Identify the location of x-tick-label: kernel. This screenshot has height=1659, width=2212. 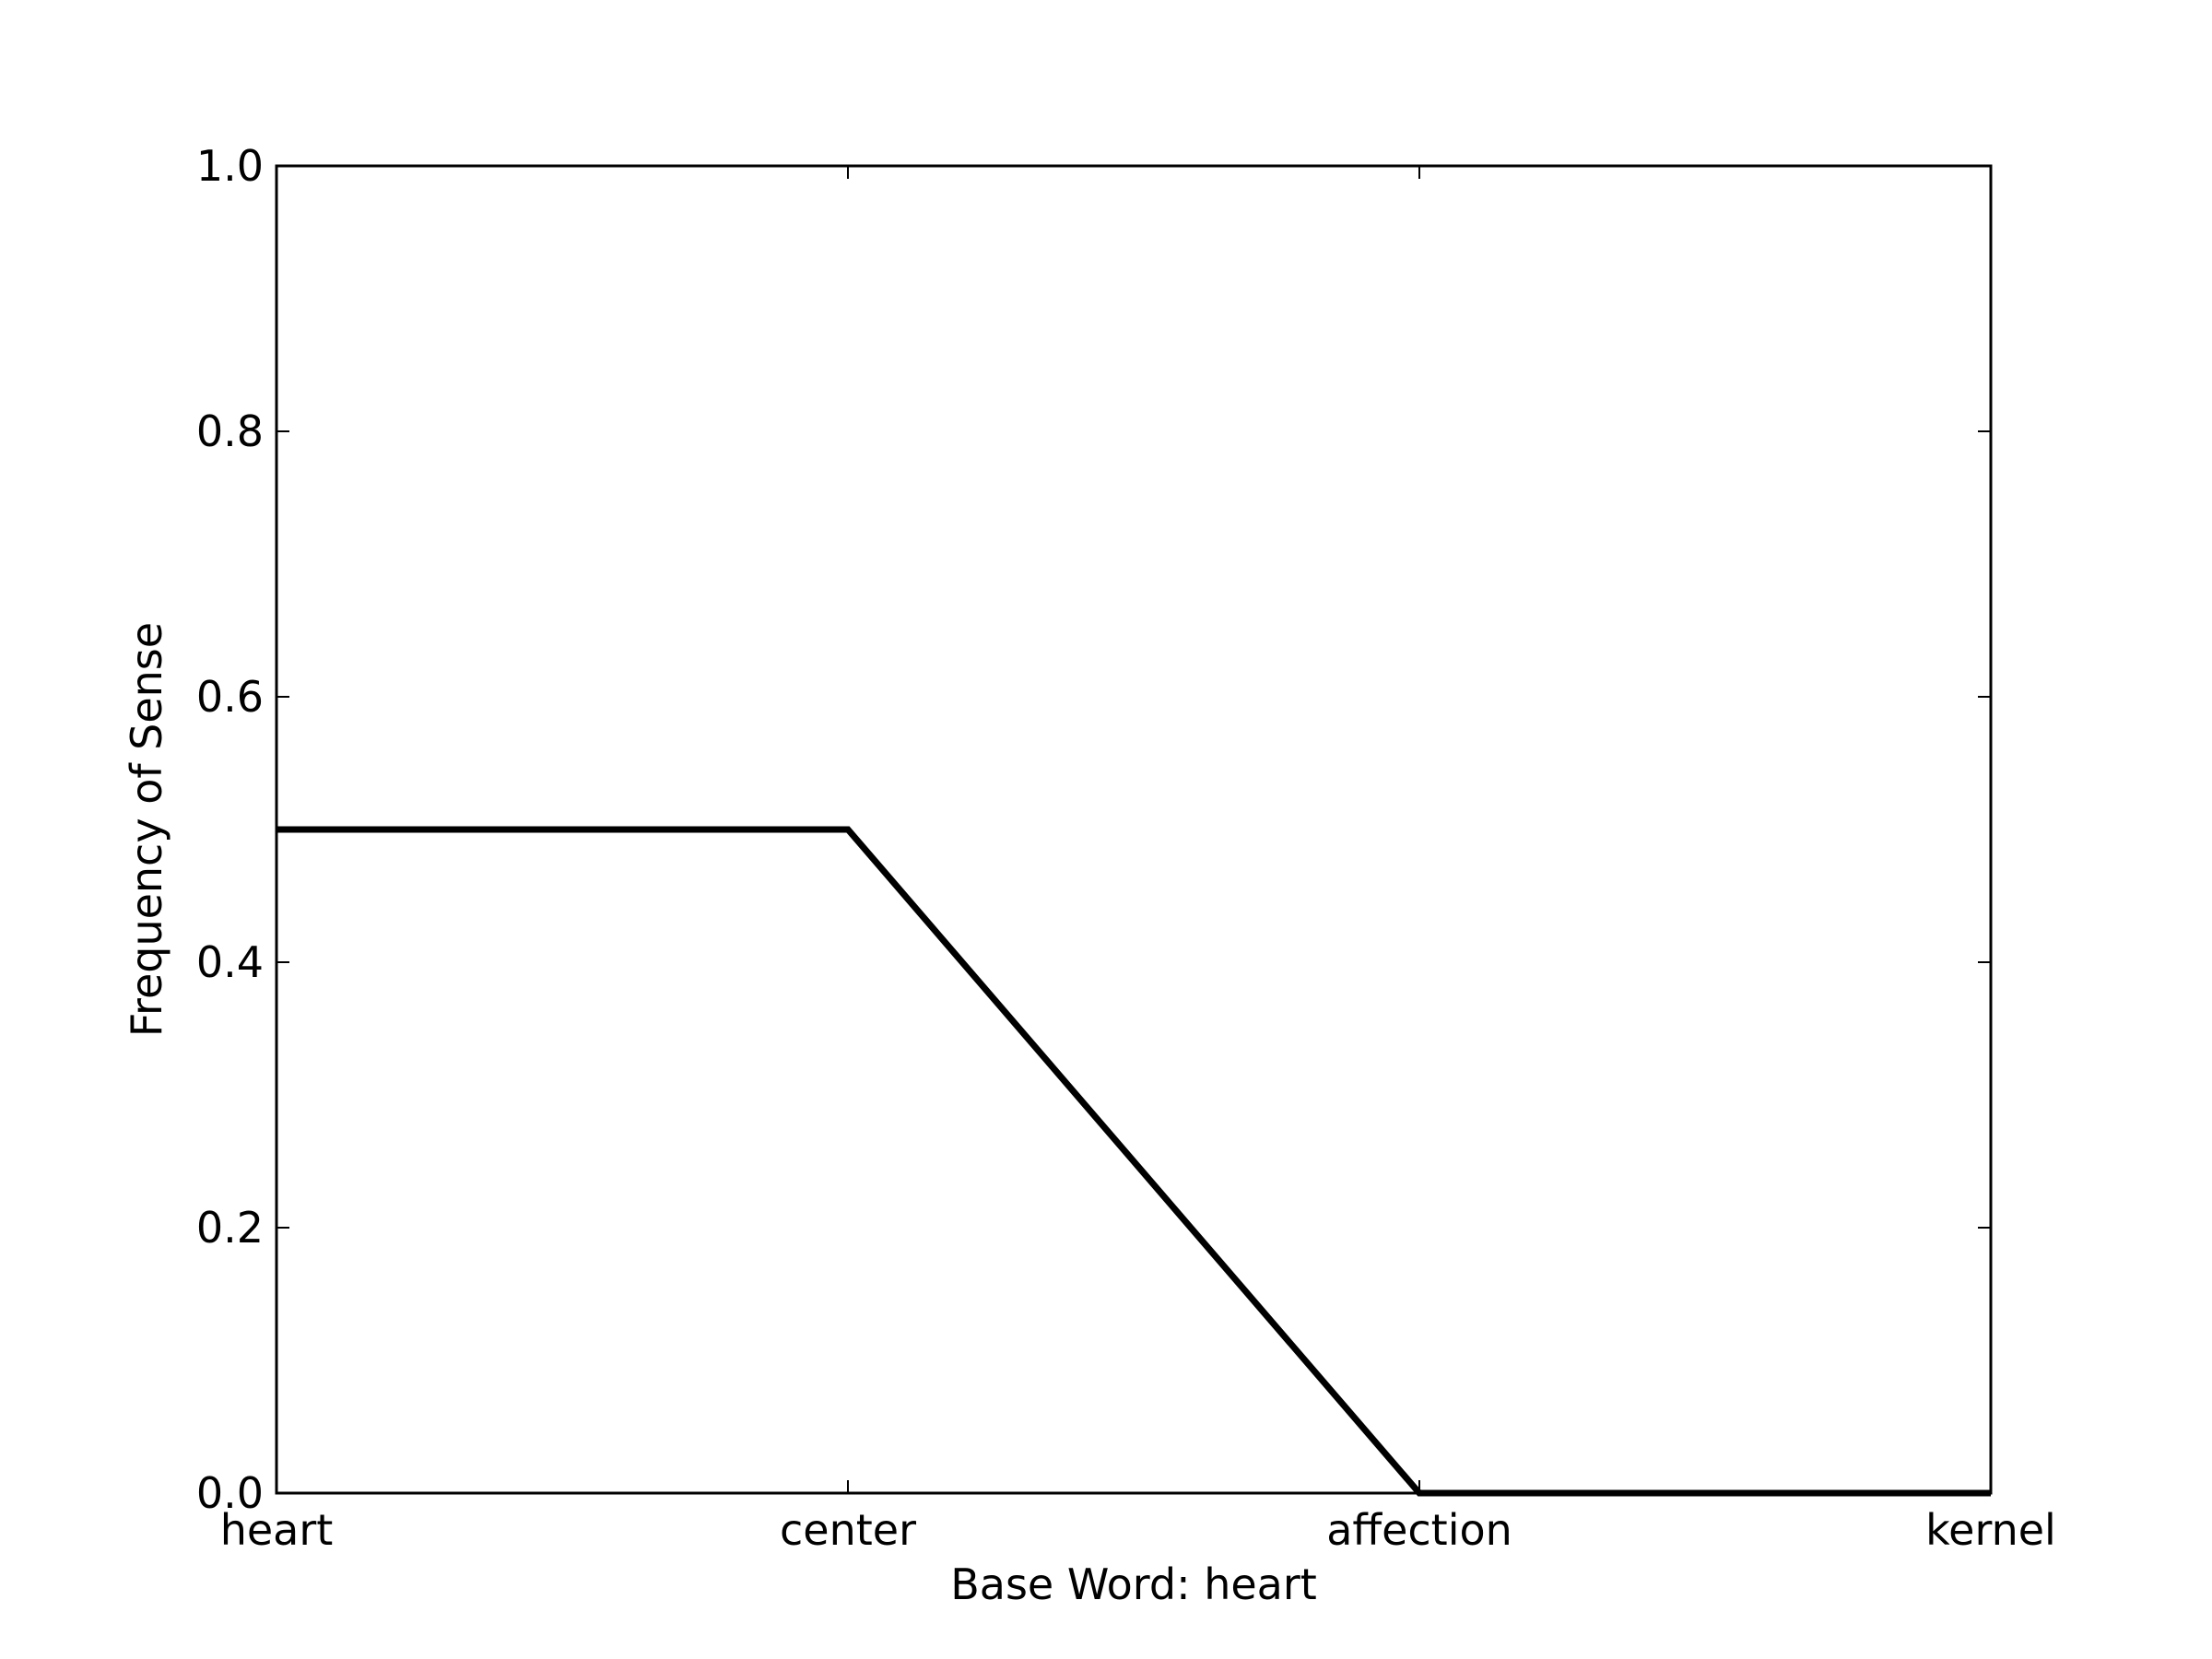
(1990, 1530).